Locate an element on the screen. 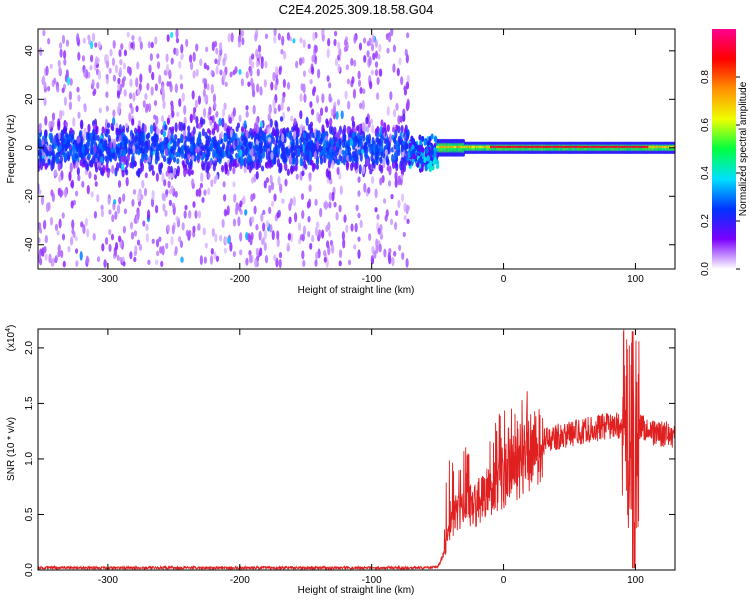 This screenshot has width=750, height=600. heatmap-ylabel: Frequency (Hz) is located at coordinates (11, 149).